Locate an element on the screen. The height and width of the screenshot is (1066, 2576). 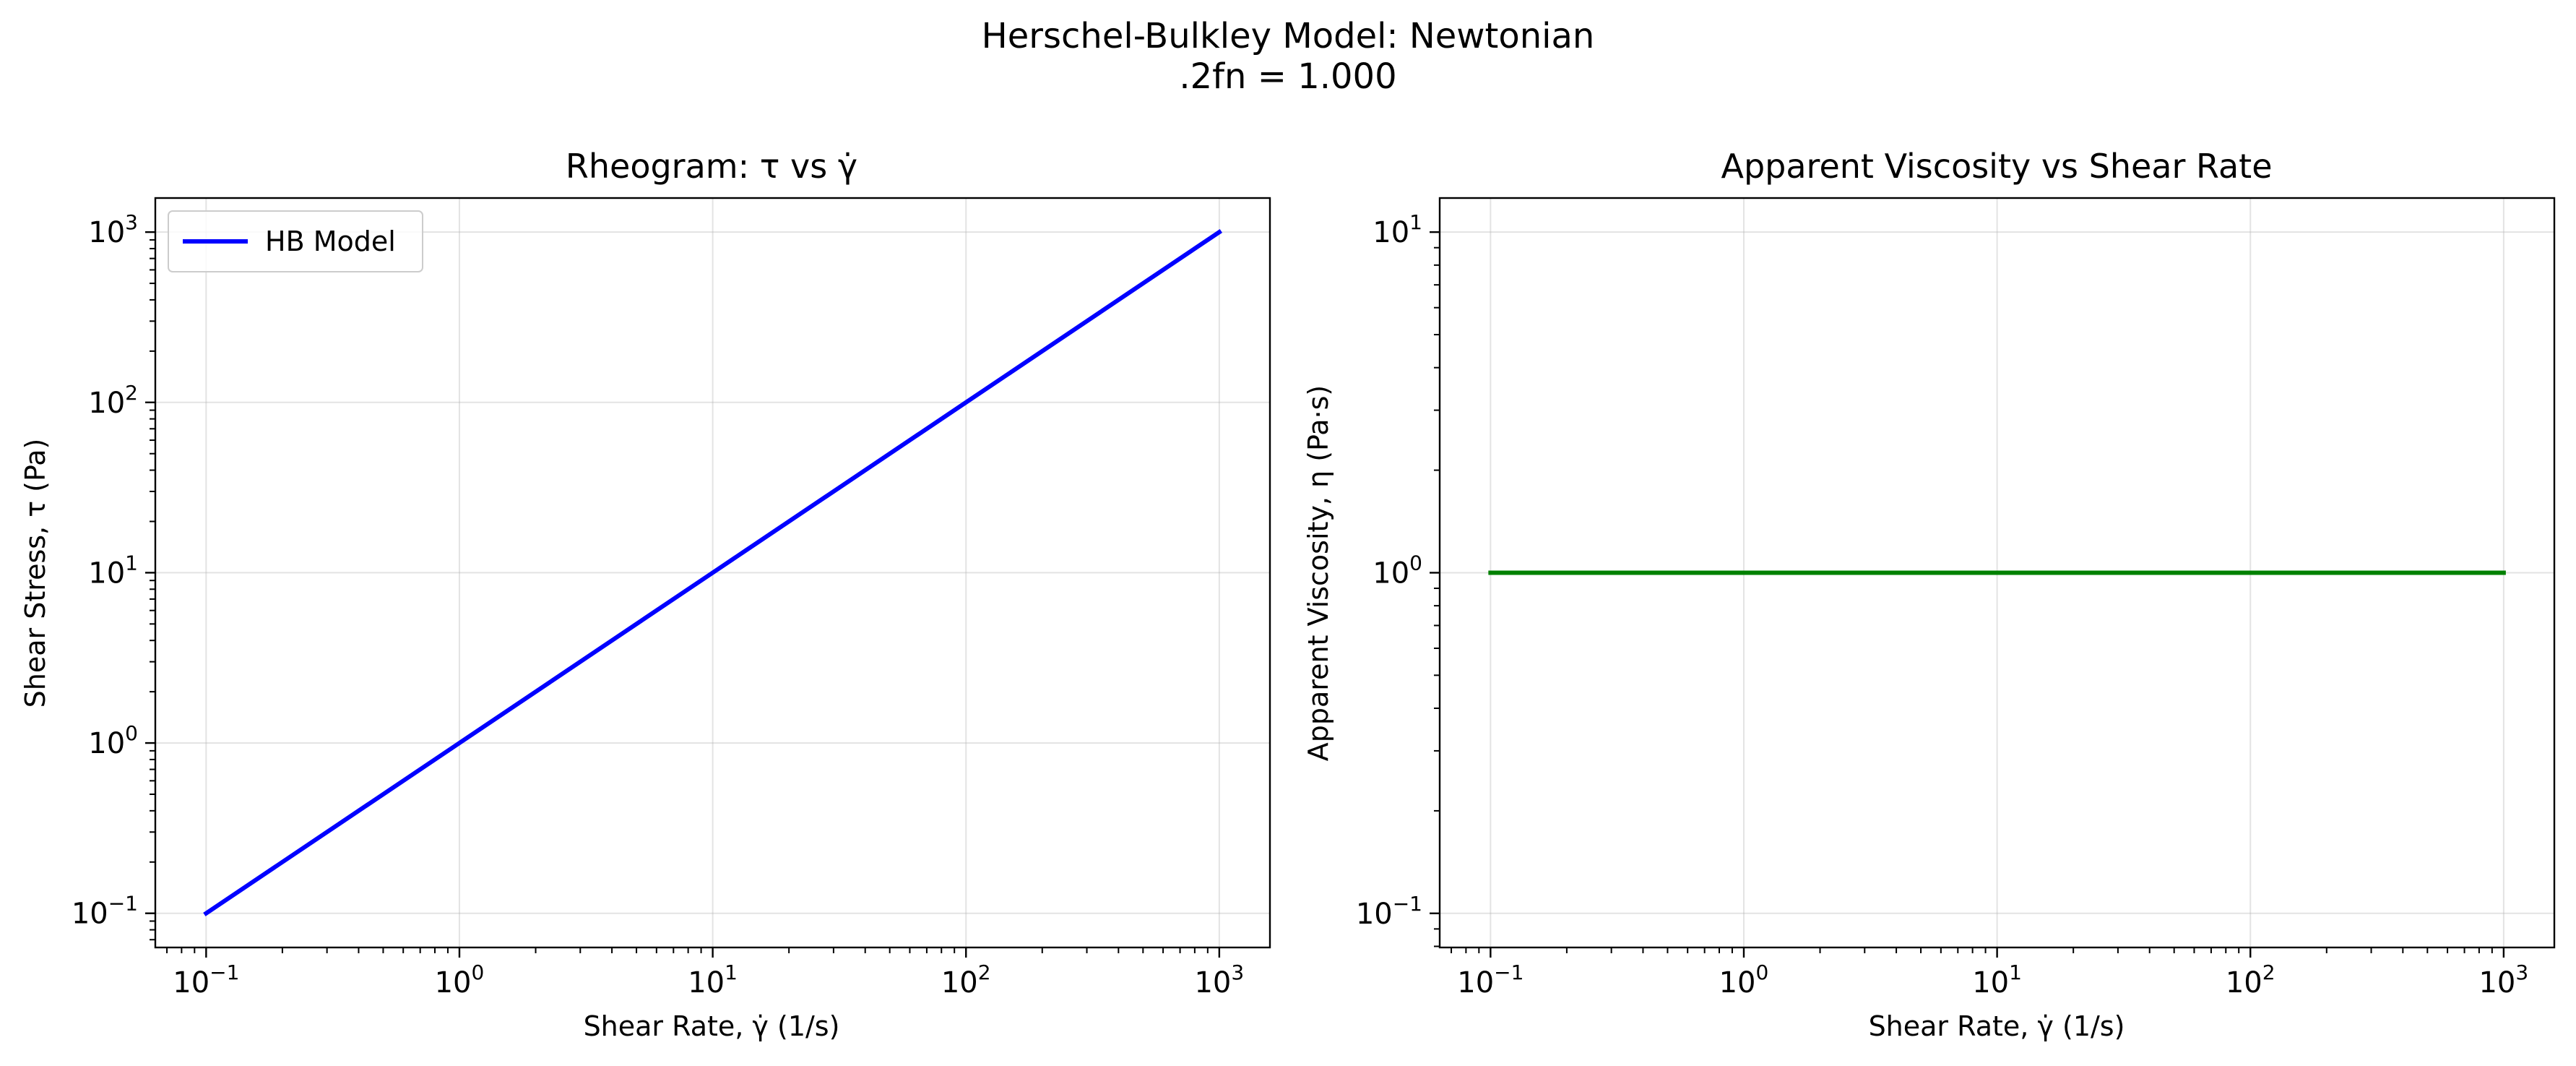
y-axis-label-viscosity: Apparent Viscosity, η (Pa·s) is located at coordinates (1318, 573).